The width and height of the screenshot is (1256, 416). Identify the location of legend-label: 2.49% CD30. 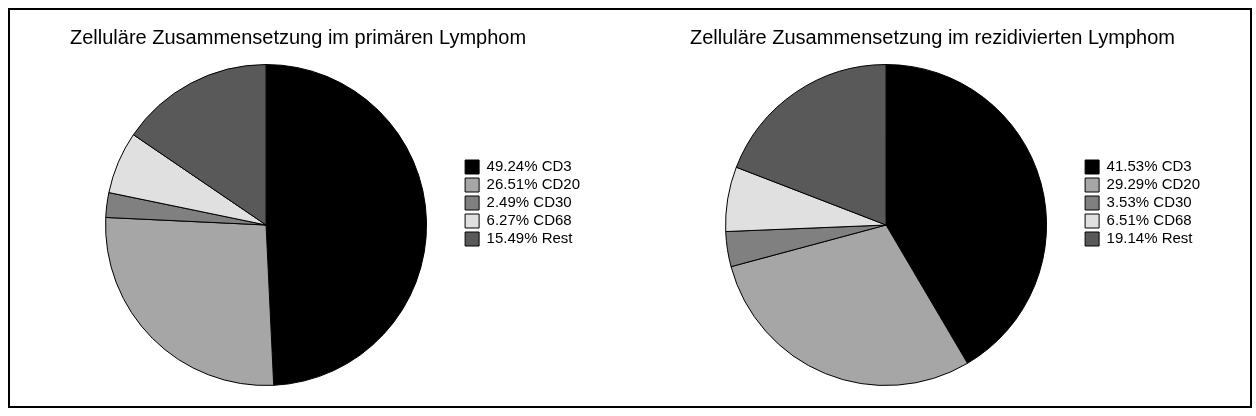
(529, 202).